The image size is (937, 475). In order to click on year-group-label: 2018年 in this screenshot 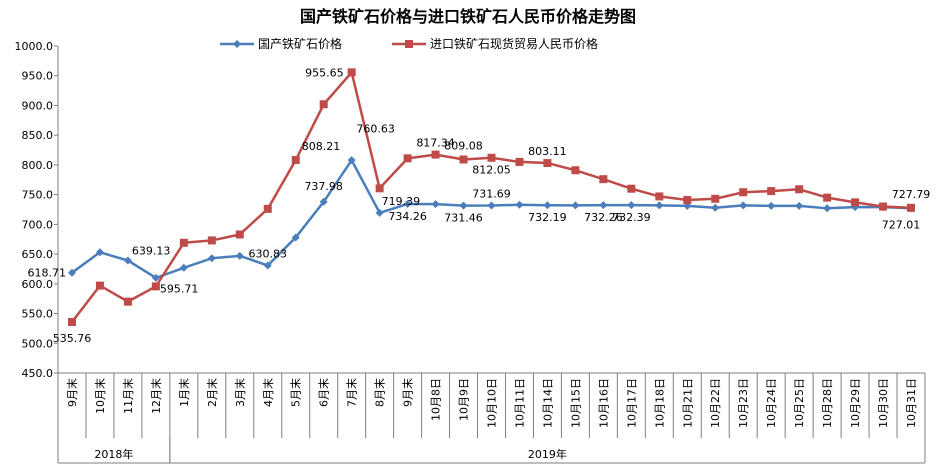, I will do `click(113, 454)`.